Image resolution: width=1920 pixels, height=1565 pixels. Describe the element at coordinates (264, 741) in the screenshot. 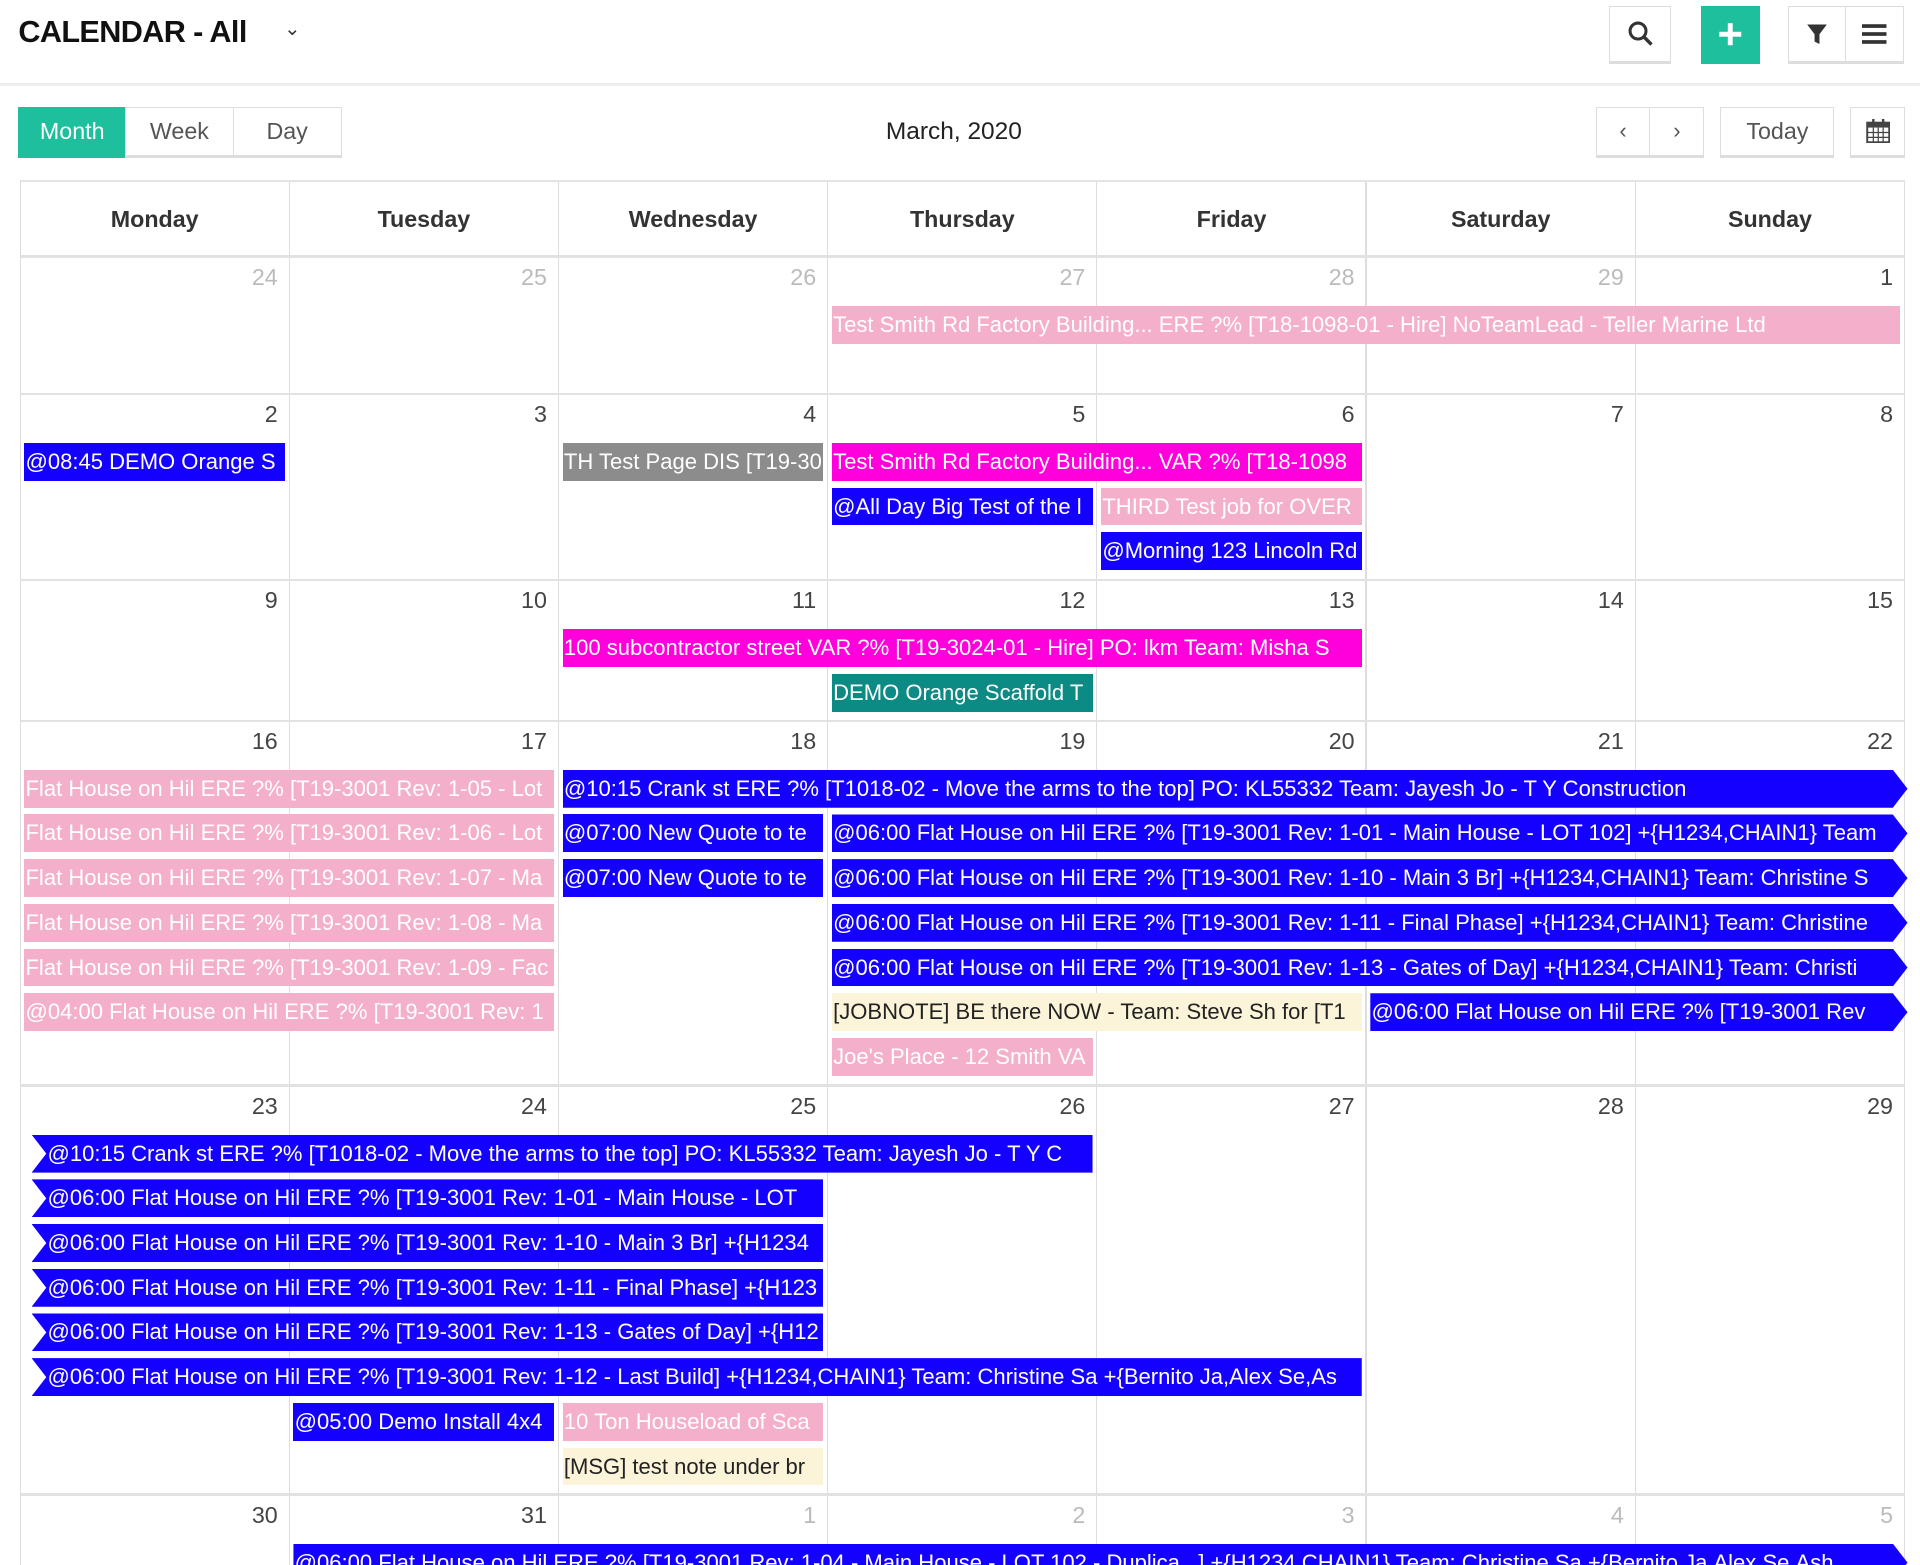

I see `day-number: 16` at that location.